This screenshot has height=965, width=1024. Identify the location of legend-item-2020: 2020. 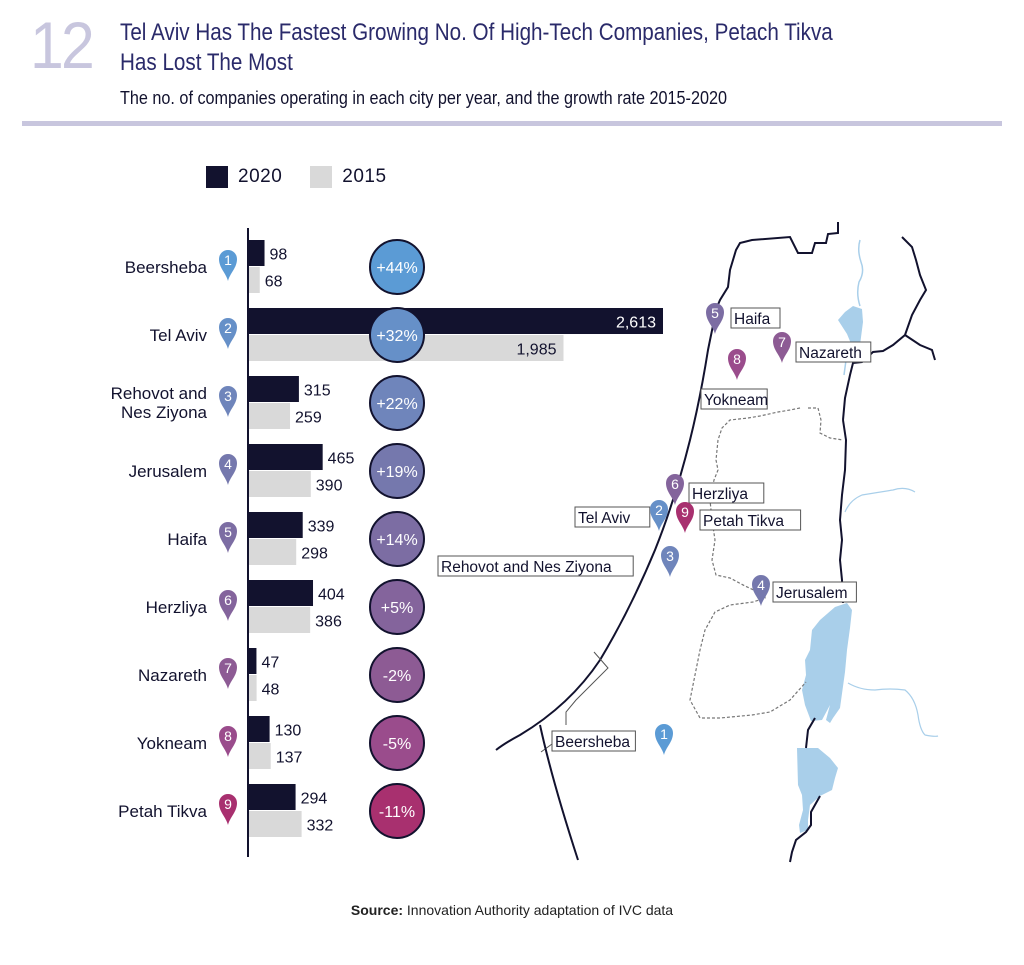
(244, 177).